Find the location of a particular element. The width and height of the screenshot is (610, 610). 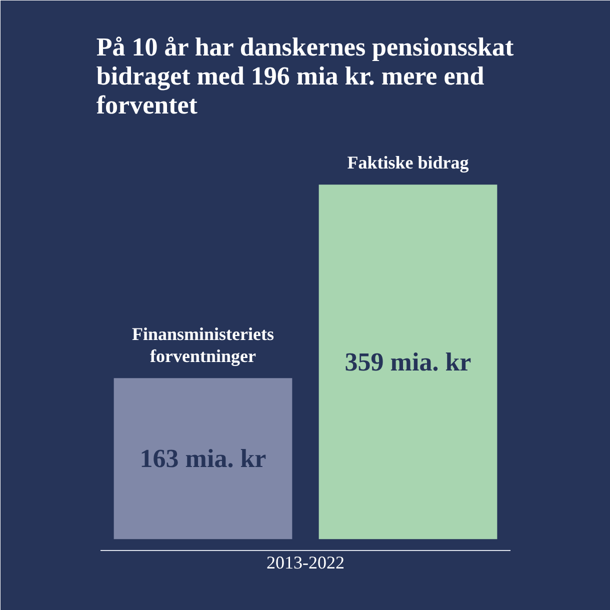

x-tick-label: Faktiske bidrag is located at coordinates (408, 162).